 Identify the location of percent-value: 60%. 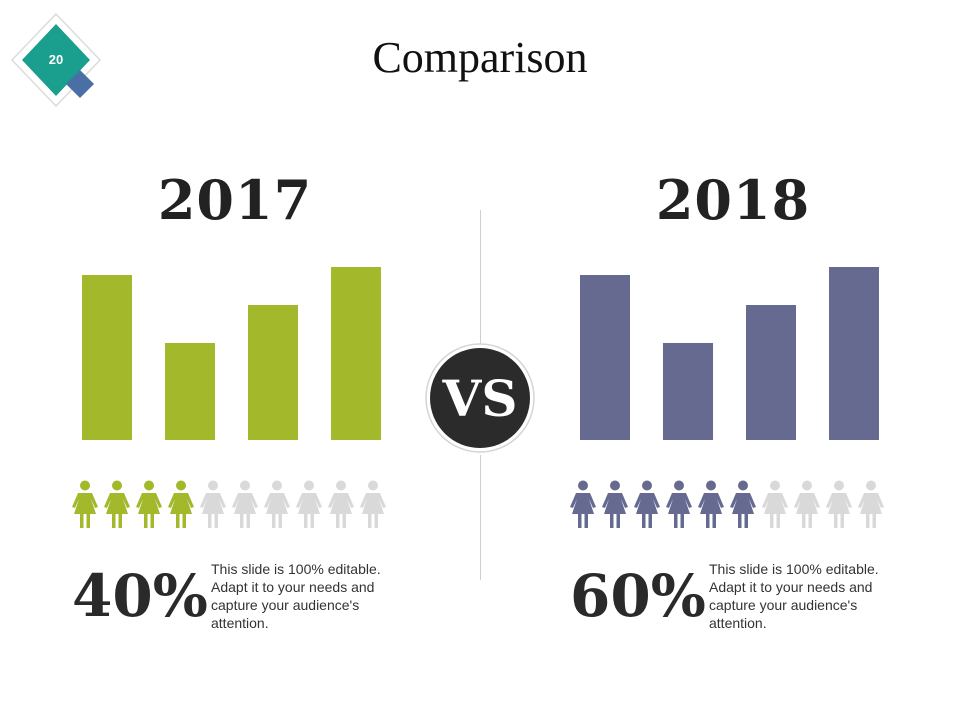
(638, 596).